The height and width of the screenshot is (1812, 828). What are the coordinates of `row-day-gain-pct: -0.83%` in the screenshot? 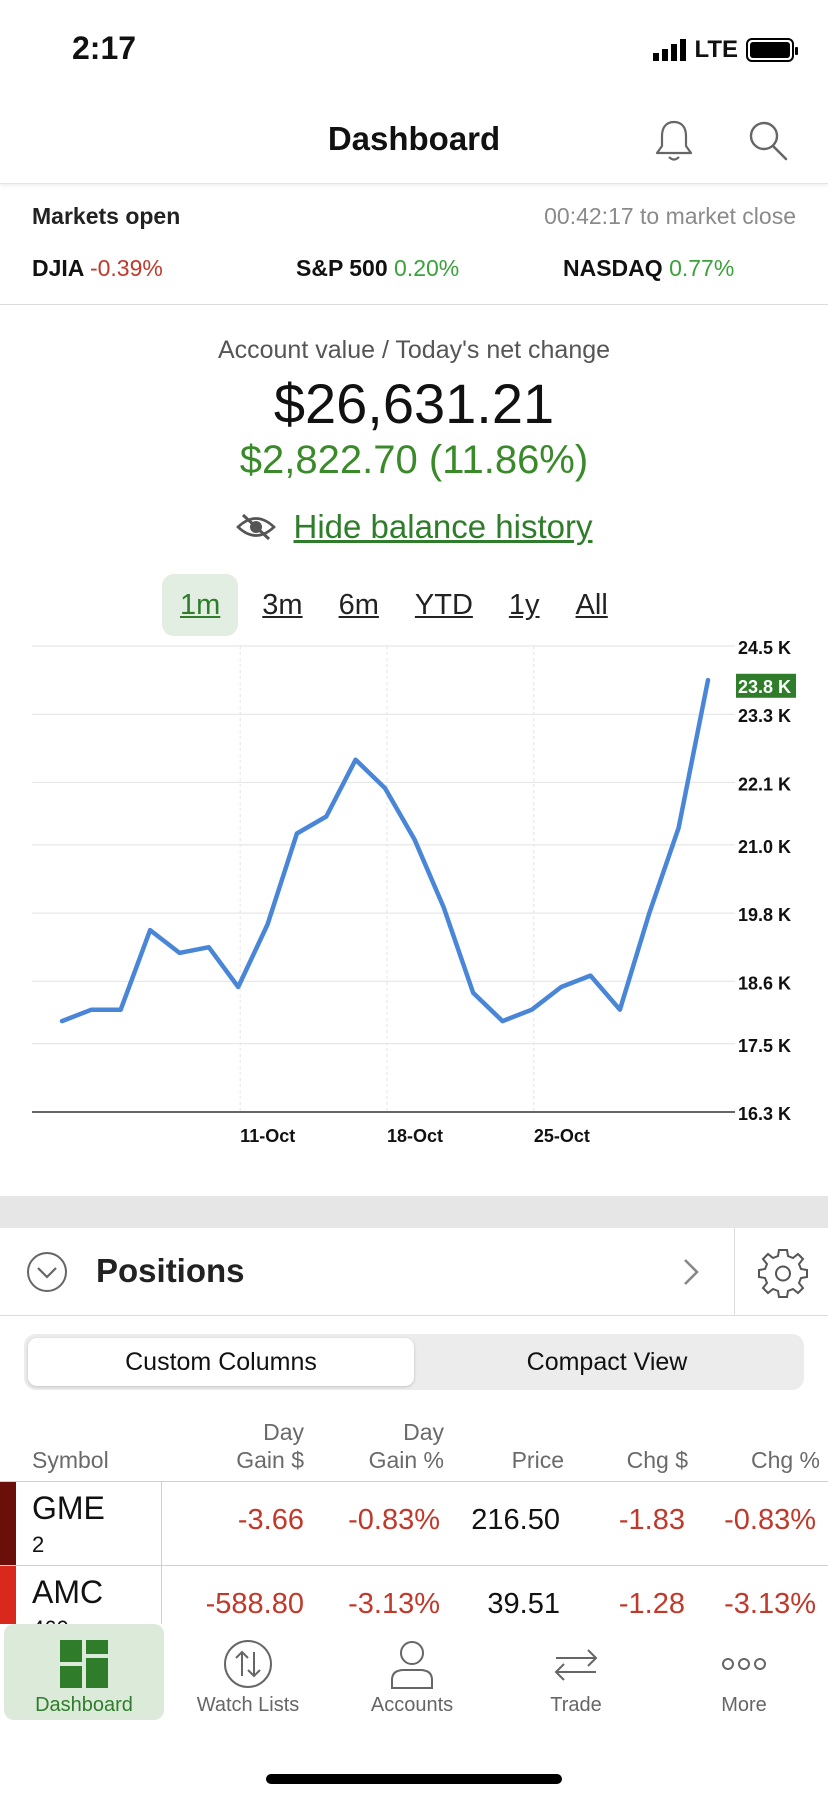 It's located at (394, 1520).